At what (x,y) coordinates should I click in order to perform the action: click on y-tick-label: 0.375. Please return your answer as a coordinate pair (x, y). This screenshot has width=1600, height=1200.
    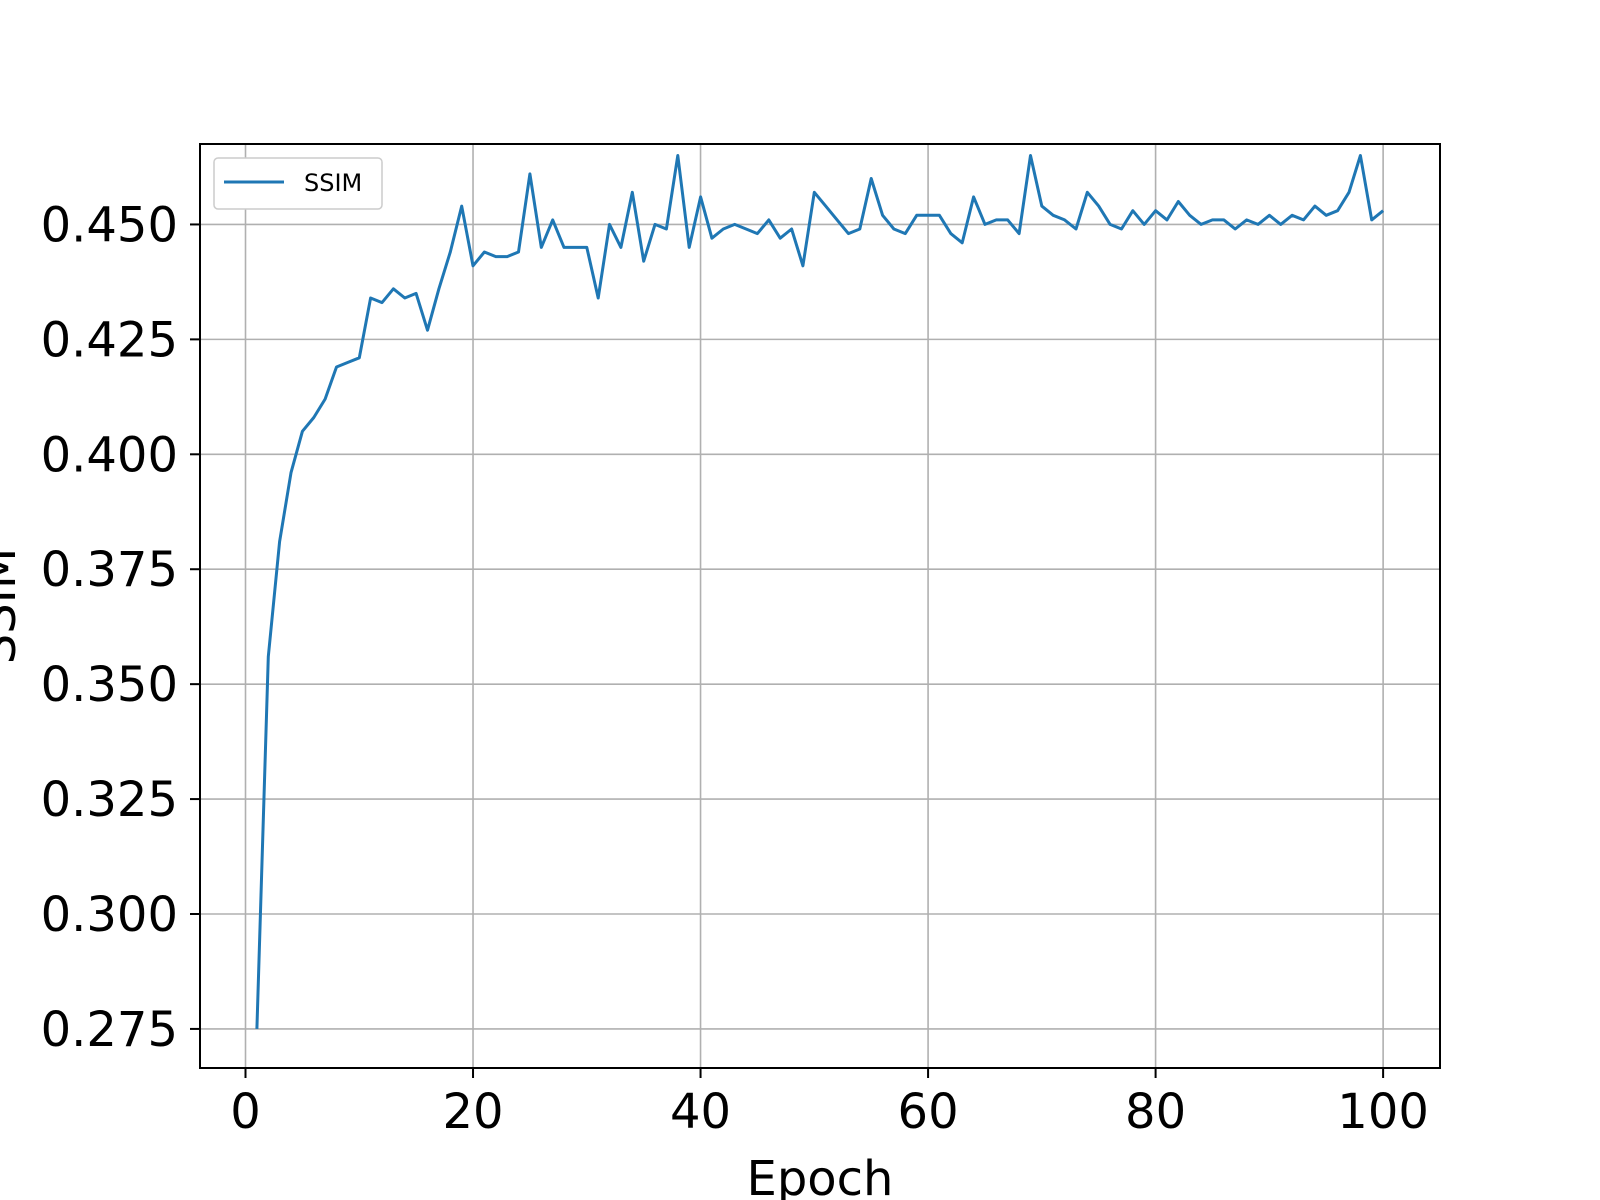
    Looking at the image, I should click on (109, 570).